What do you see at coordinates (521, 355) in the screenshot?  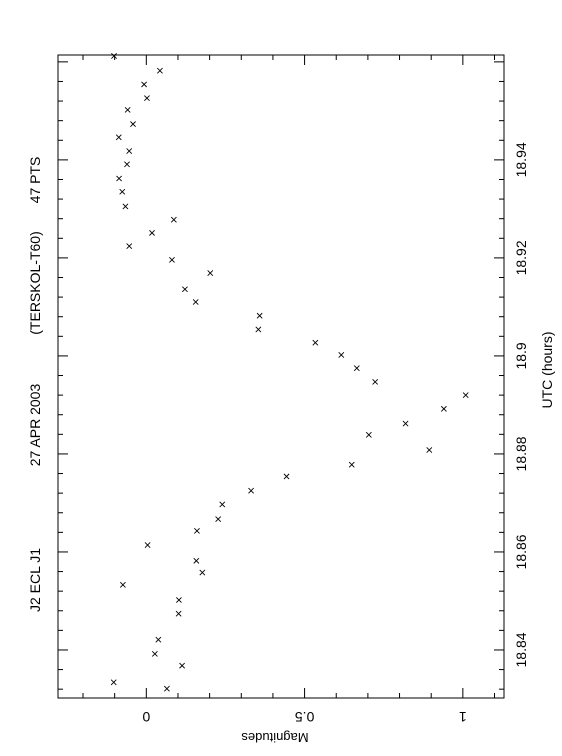 I see `x-tick-label: 18.9` at bounding box center [521, 355].